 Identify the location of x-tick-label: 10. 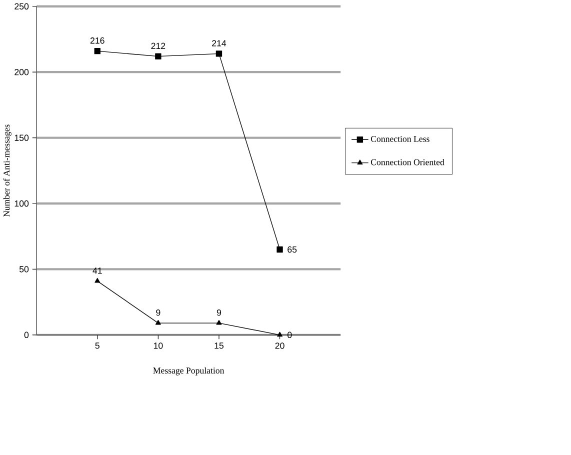
(158, 346).